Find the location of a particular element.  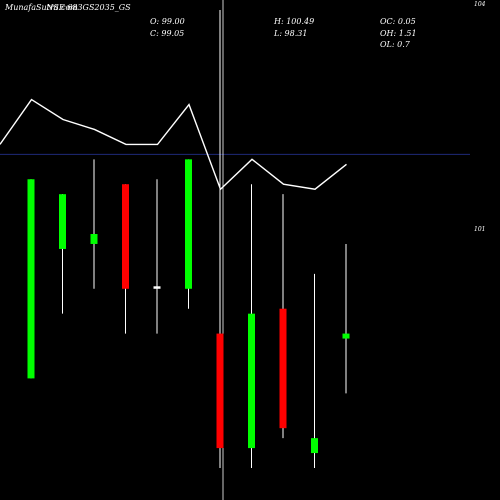

ohlc-close: C: 99.05 is located at coordinates (167, 33).